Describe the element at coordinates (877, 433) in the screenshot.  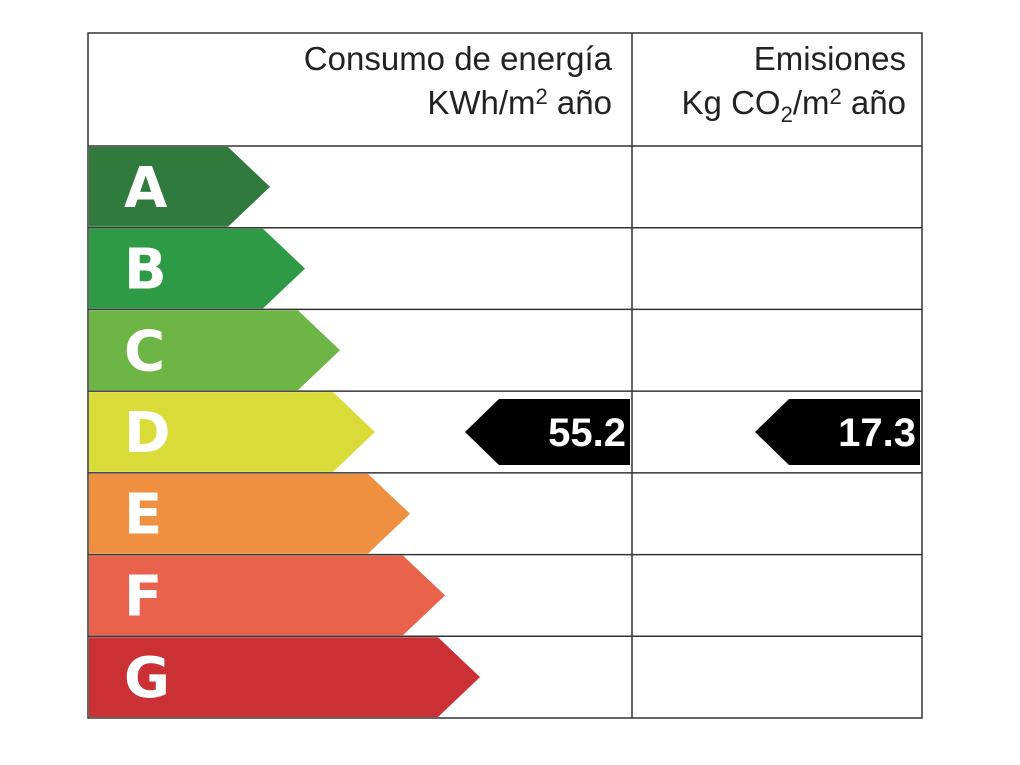
I see `rating-value: 17.3` at that location.